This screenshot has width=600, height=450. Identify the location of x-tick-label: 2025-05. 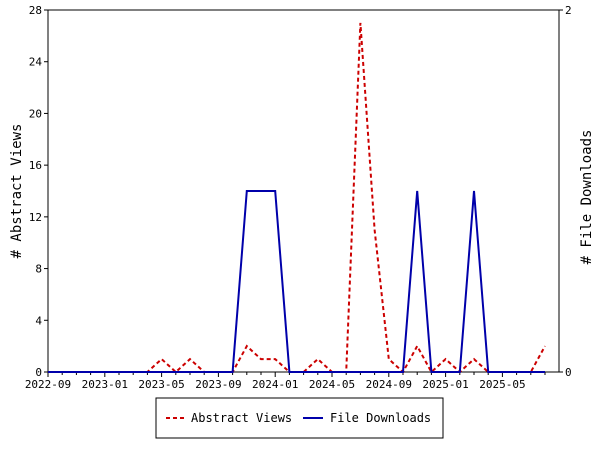
(502, 384).